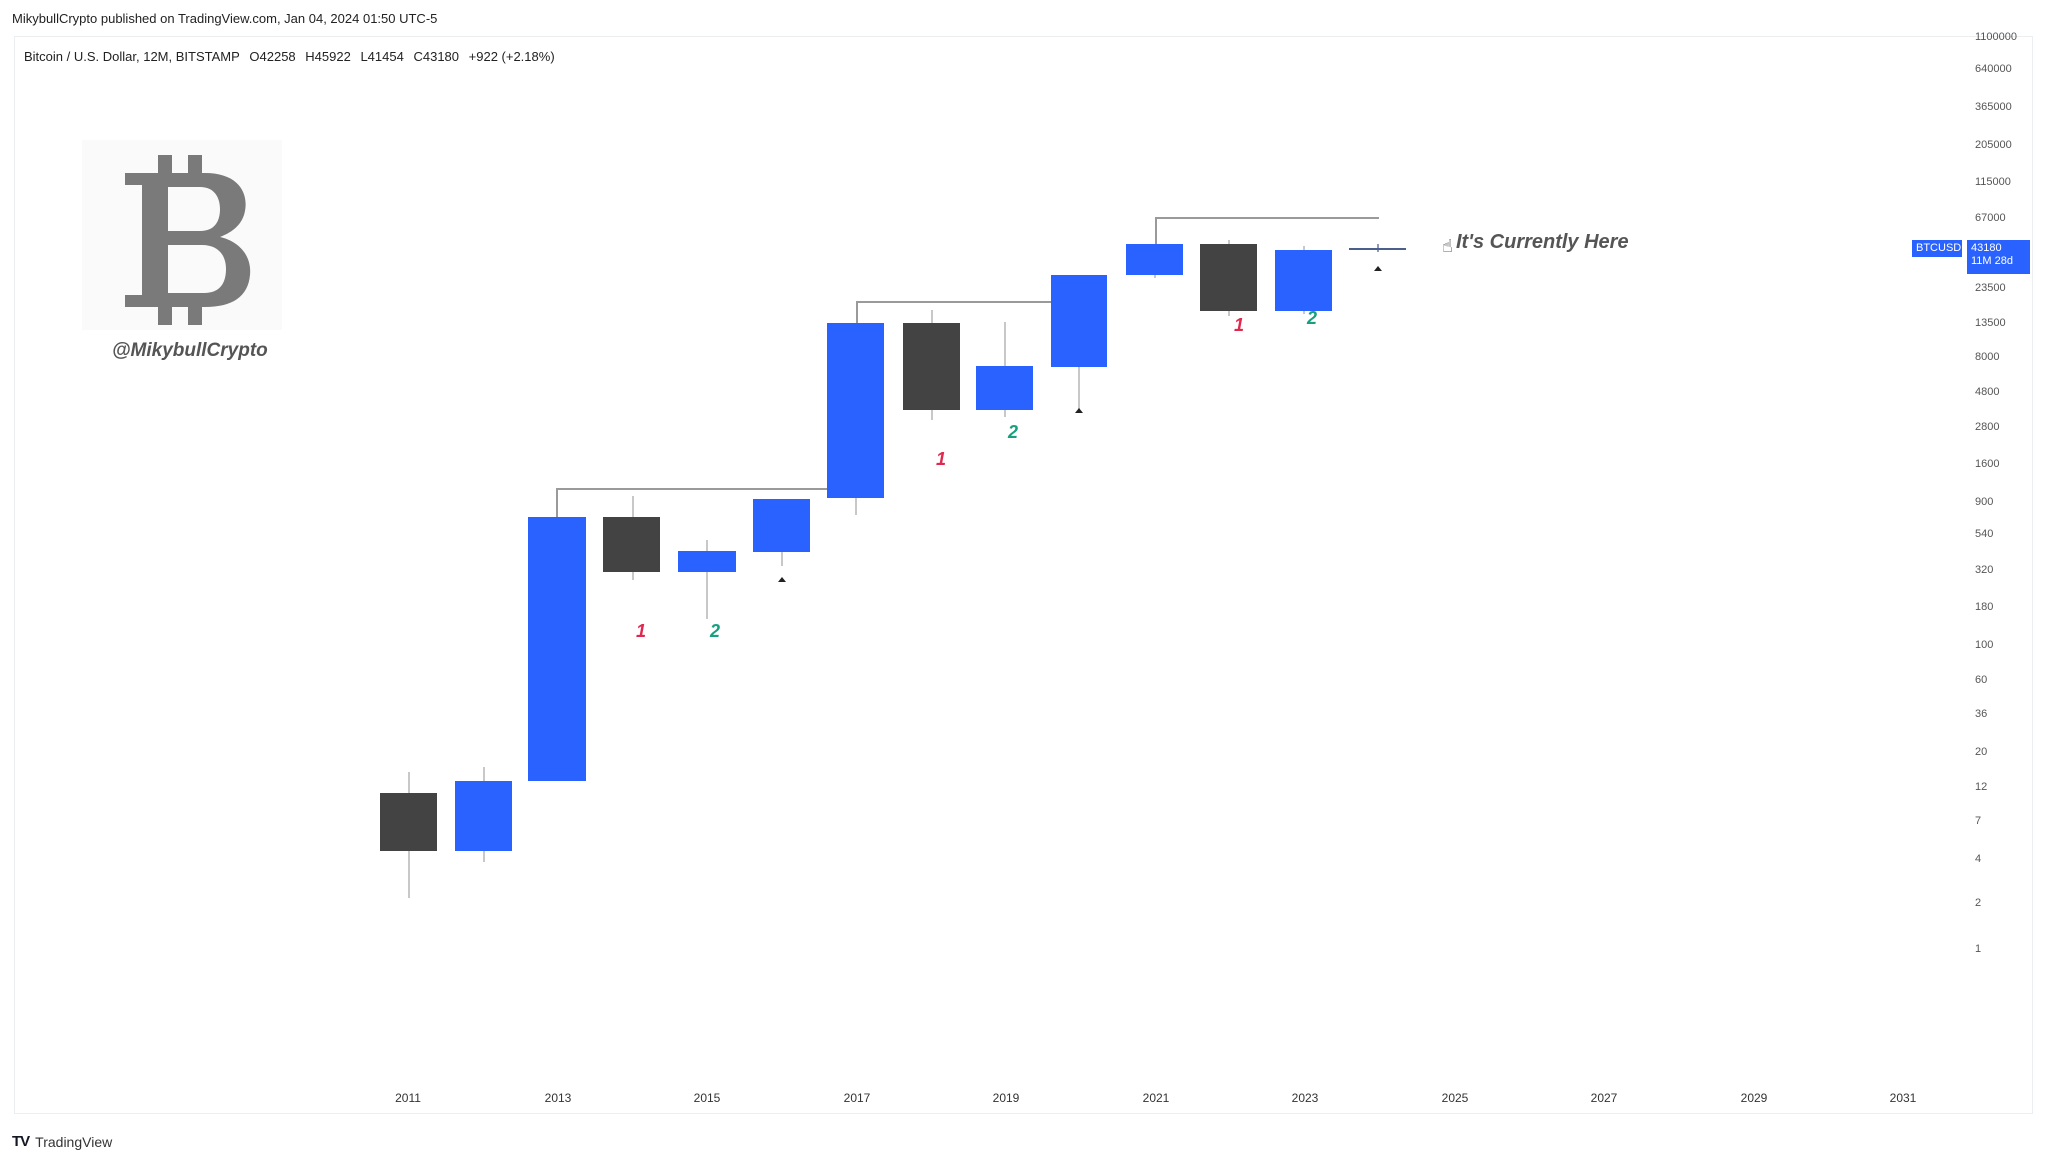 The width and height of the screenshot is (2048, 1163). What do you see at coordinates (511, 56) in the screenshot?
I see `ohlc-change: +922 (+2.18%)` at bounding box center [511, 56].